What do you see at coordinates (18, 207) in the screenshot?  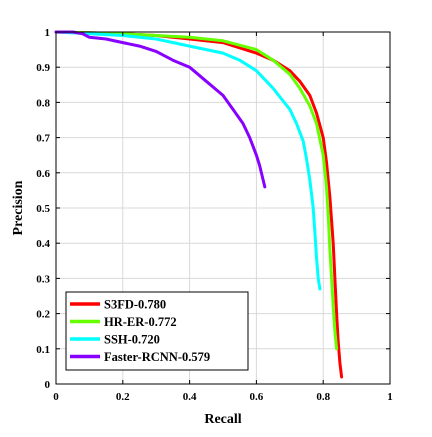 I see `y-axis-label: Precision` at bounding box center [18, 207].